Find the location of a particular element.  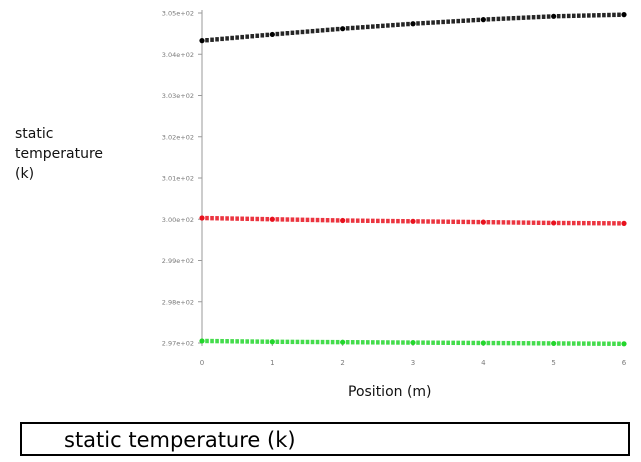

y-tick-label: 3.01e+02 is located at coordinates (178, 179).